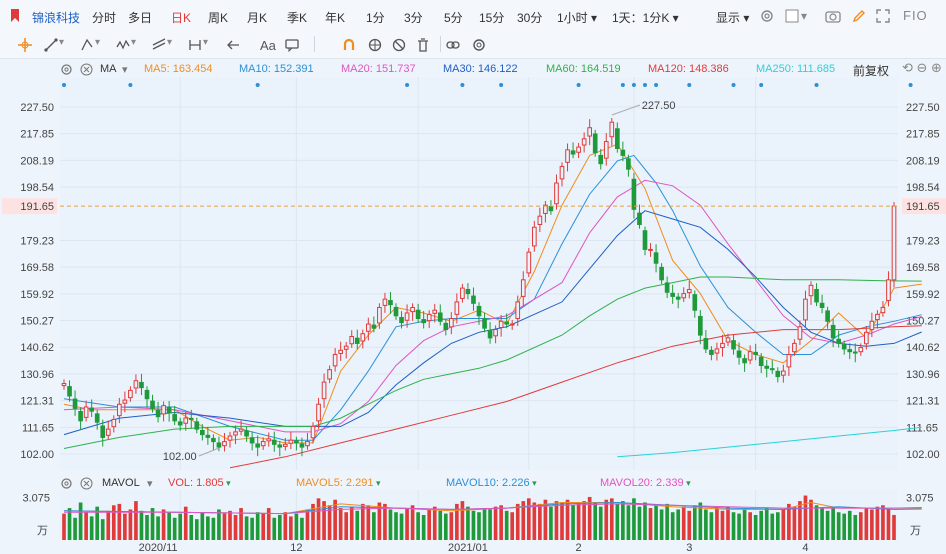  I want to click on indicator-name: MAVOL, so click(121, 483).